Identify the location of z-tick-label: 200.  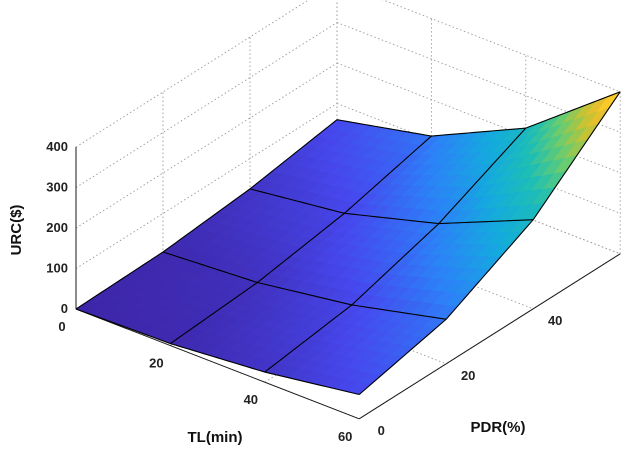
(57, 227).